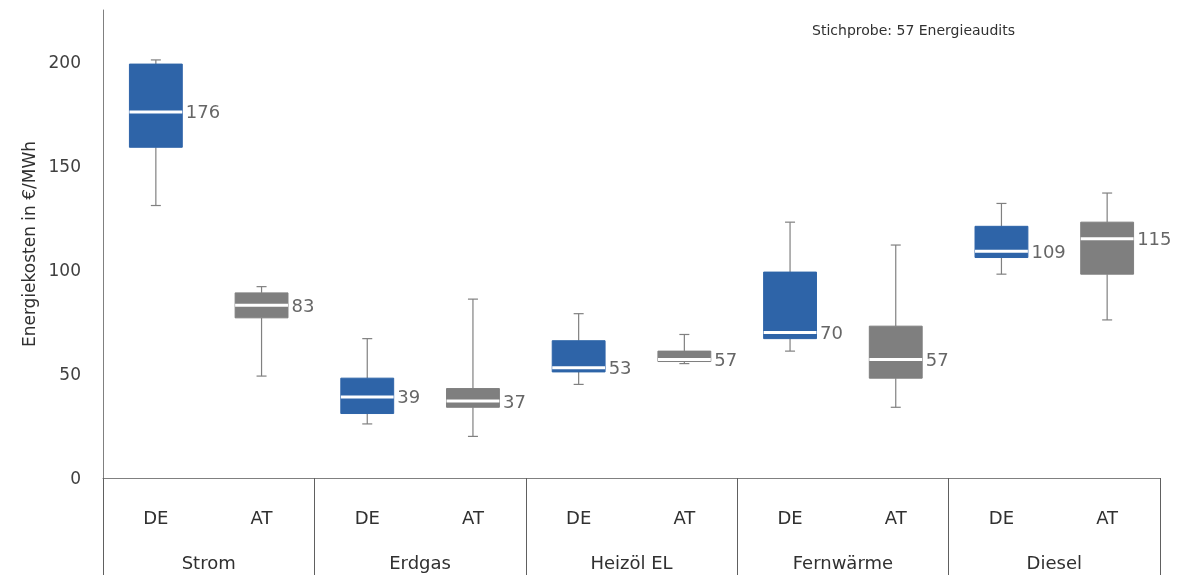 This screenshot has height=575, width=1180. I want to click on y-tick-label: 0, so click(75, 478).